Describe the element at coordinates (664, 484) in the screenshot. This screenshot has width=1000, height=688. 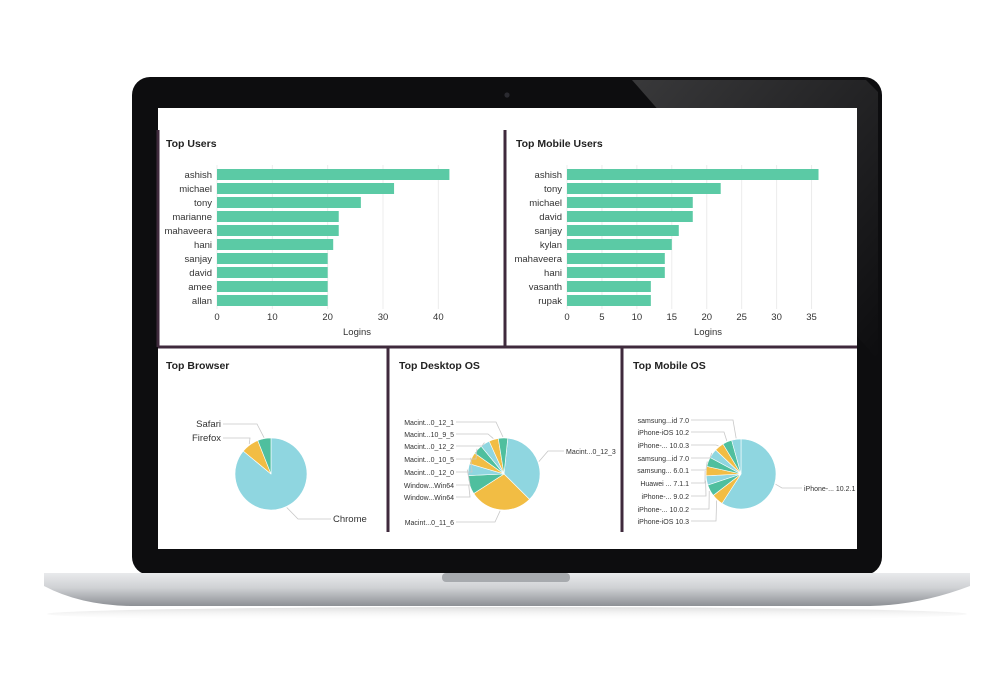
I see `pie-slice-label: Huawei ... 7.1.1` at that location.